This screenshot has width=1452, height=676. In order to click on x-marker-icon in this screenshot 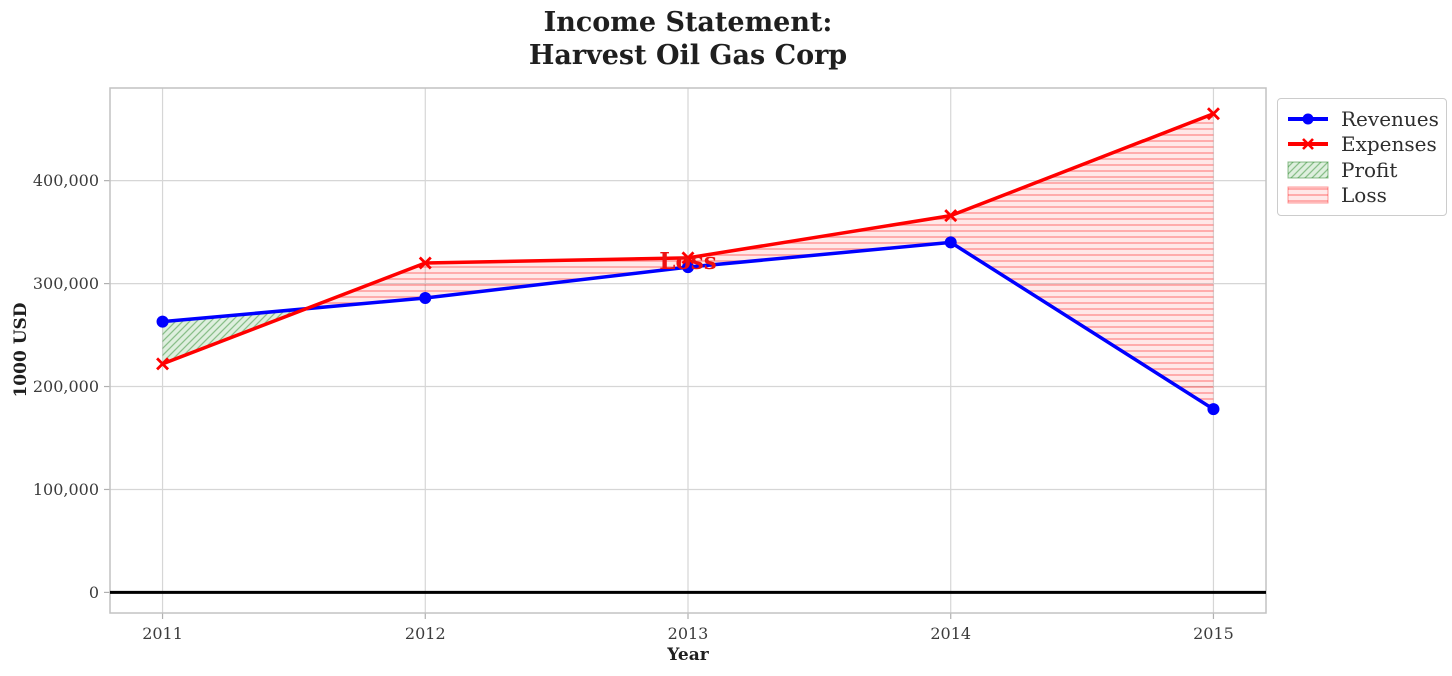, I will do `click(1308, 144)`.